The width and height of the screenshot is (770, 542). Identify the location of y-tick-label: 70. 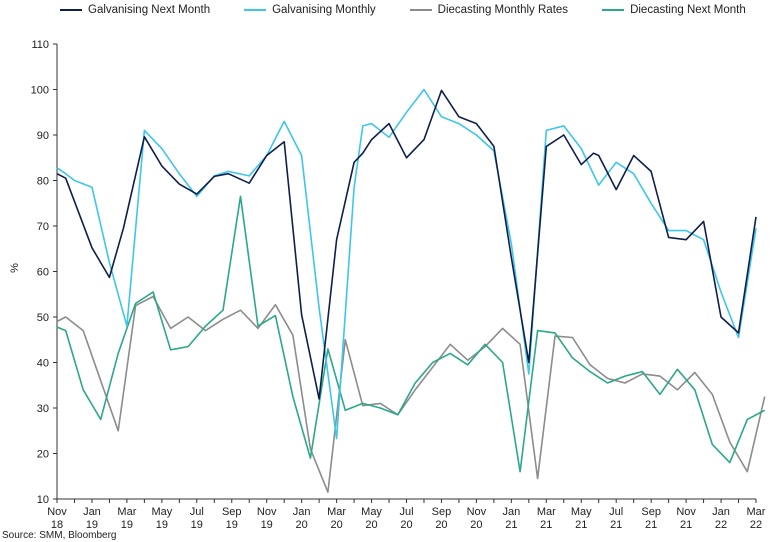
(43, 227).